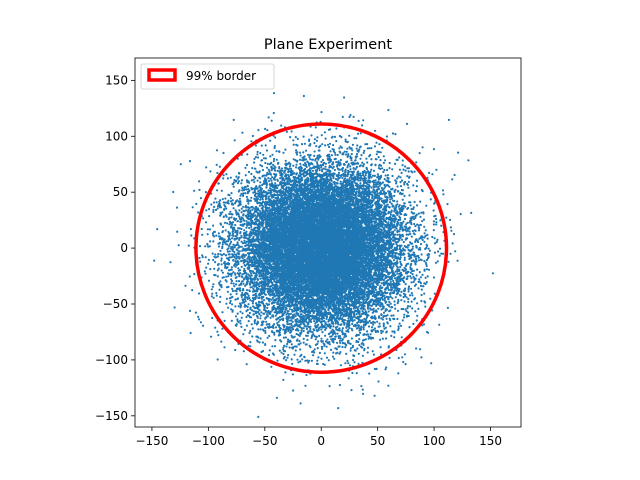 The height and width of the screenshot is (480, 640). What do you see at coordinates (111, 416) in the screenshot?
I see `y-tick-label: −150` at bounding box center [111, 416].